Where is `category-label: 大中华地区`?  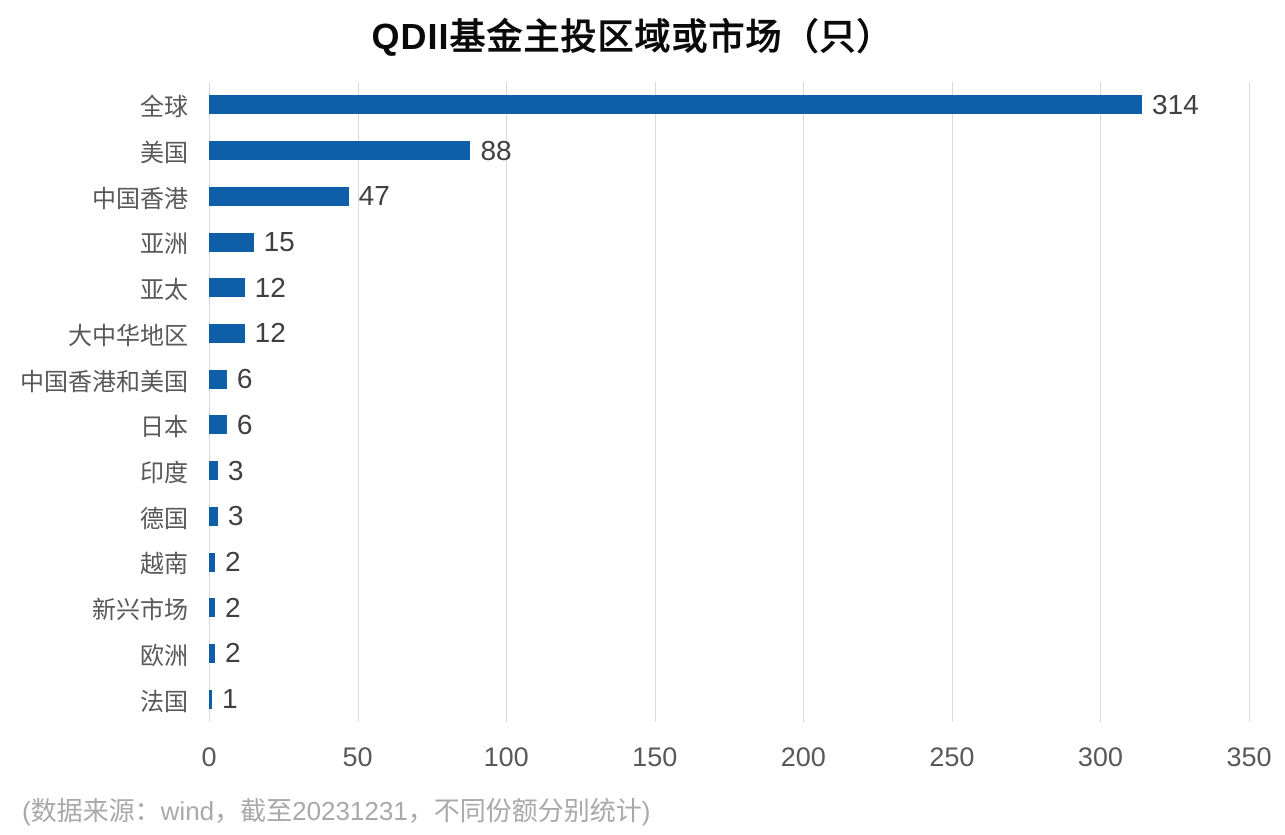
category-label: 大中华地区 is located at coordinates (128, 336).